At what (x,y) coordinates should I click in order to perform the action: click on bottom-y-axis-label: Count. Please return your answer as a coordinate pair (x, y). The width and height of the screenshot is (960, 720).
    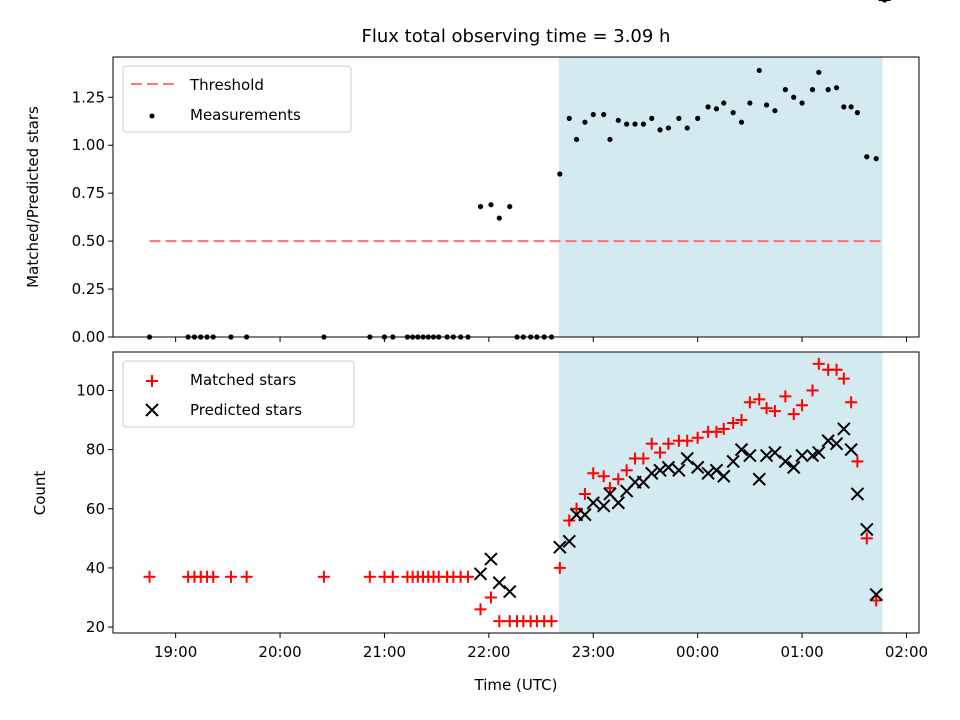
    Looking at the image, I should click on (40, 493).